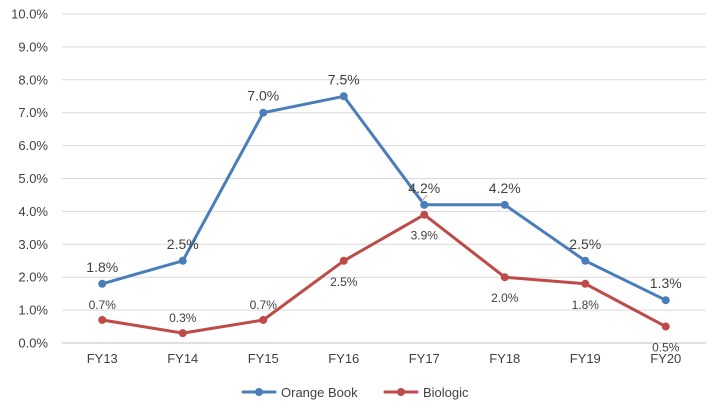 Image resolution: width=715 pixels, height=412 pixels. Describe the element at coordinates (424, 358) in the screenshot. I see `x-tick-label: FY17` at that location.